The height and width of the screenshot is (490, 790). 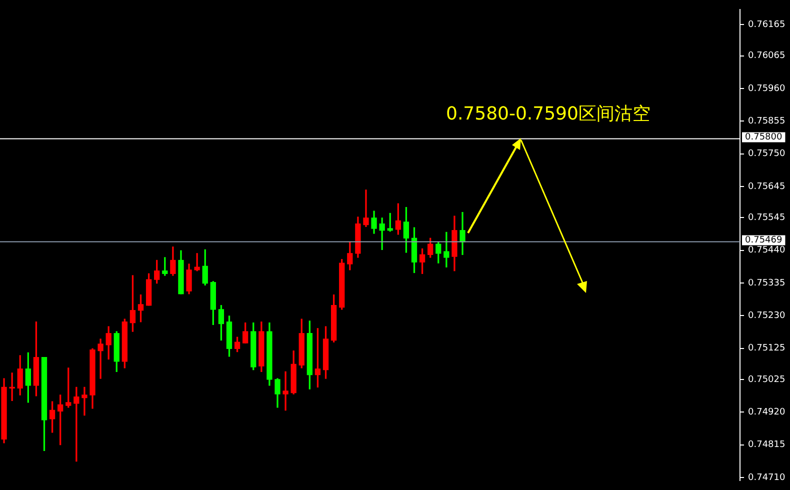 I want to click on y-tick-label: 0.75855, so click(x=767, y=121).